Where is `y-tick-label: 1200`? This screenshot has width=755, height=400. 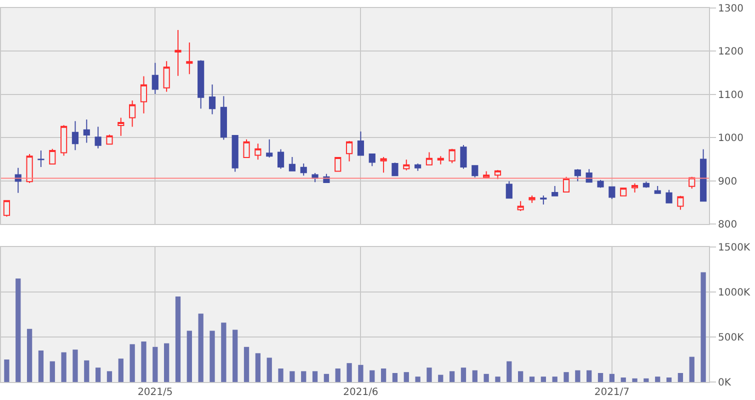
y-tick-label: 1200 is located at coordinates (731, 52).